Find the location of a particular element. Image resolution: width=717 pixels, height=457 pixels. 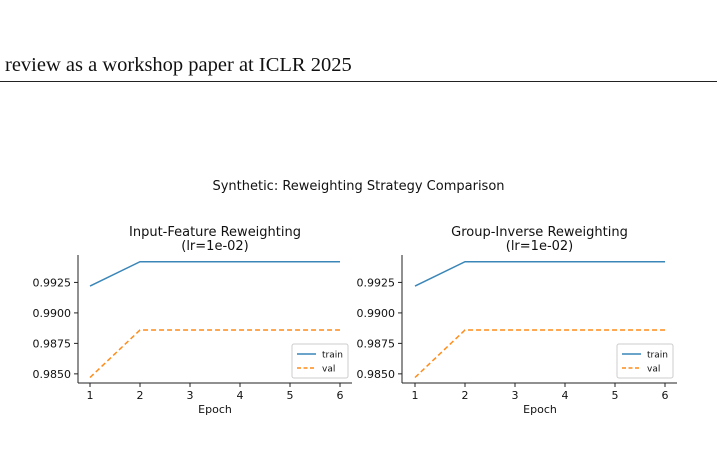

chart-title-line-1: Input-Feature Reweighting is located at coordinates (215, 232).